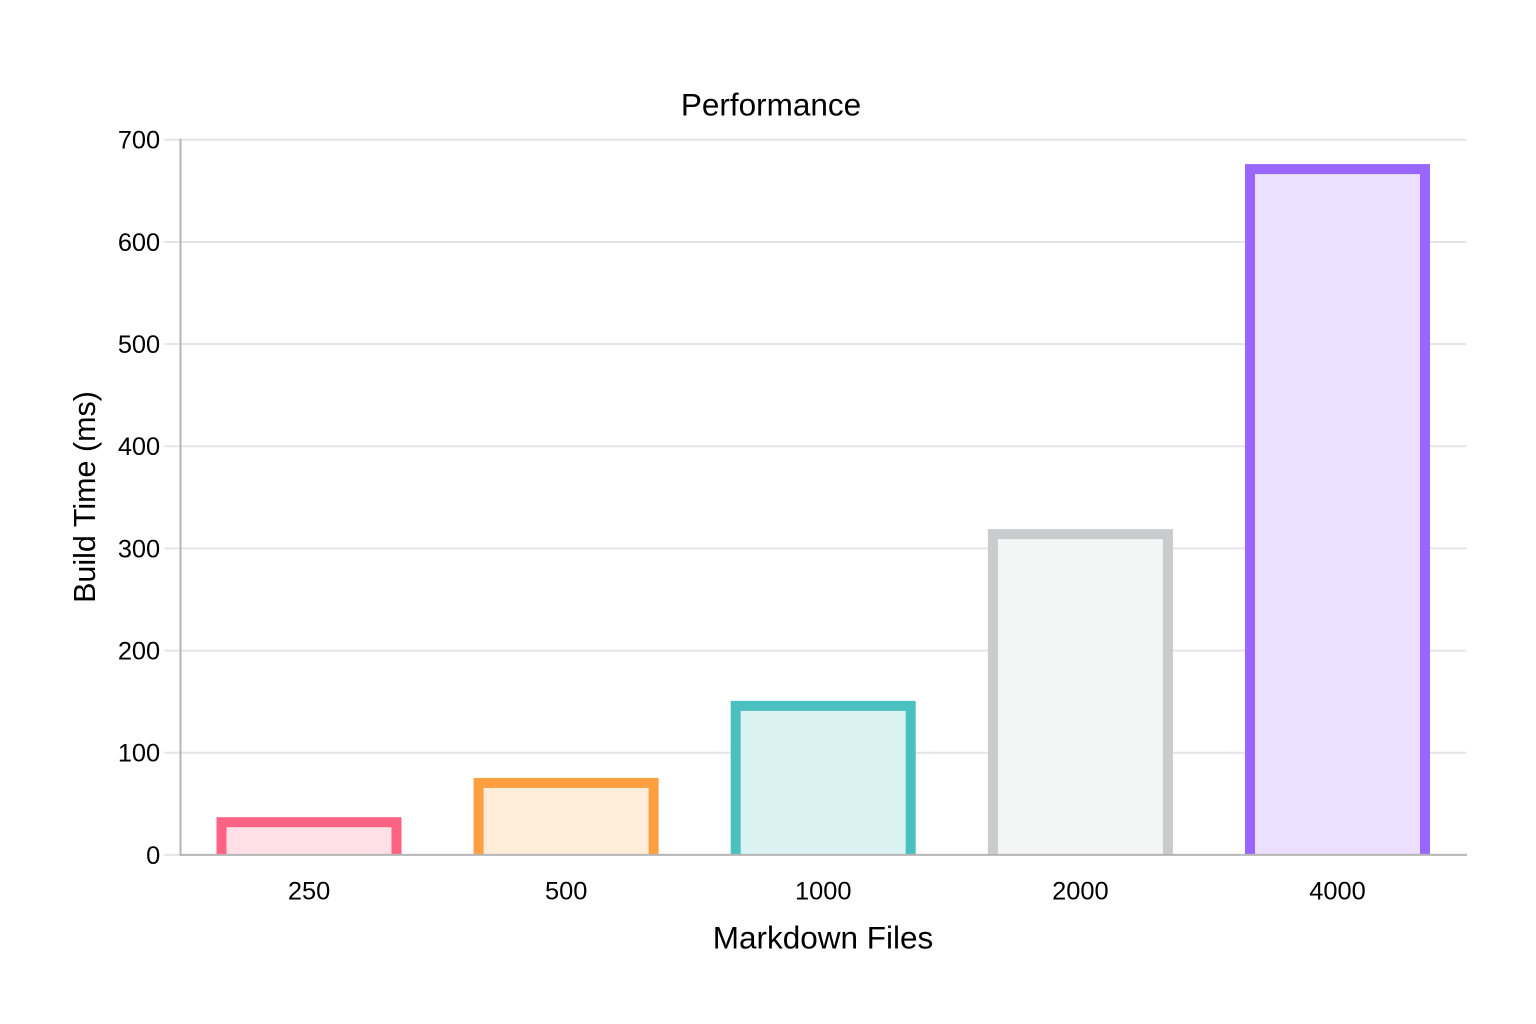 This screenshot has width=1536, height=1024. What do you see at coordinates (309, 892) in the screenshot?
I see `svg-text: 250` at bounding box center [309, 892].